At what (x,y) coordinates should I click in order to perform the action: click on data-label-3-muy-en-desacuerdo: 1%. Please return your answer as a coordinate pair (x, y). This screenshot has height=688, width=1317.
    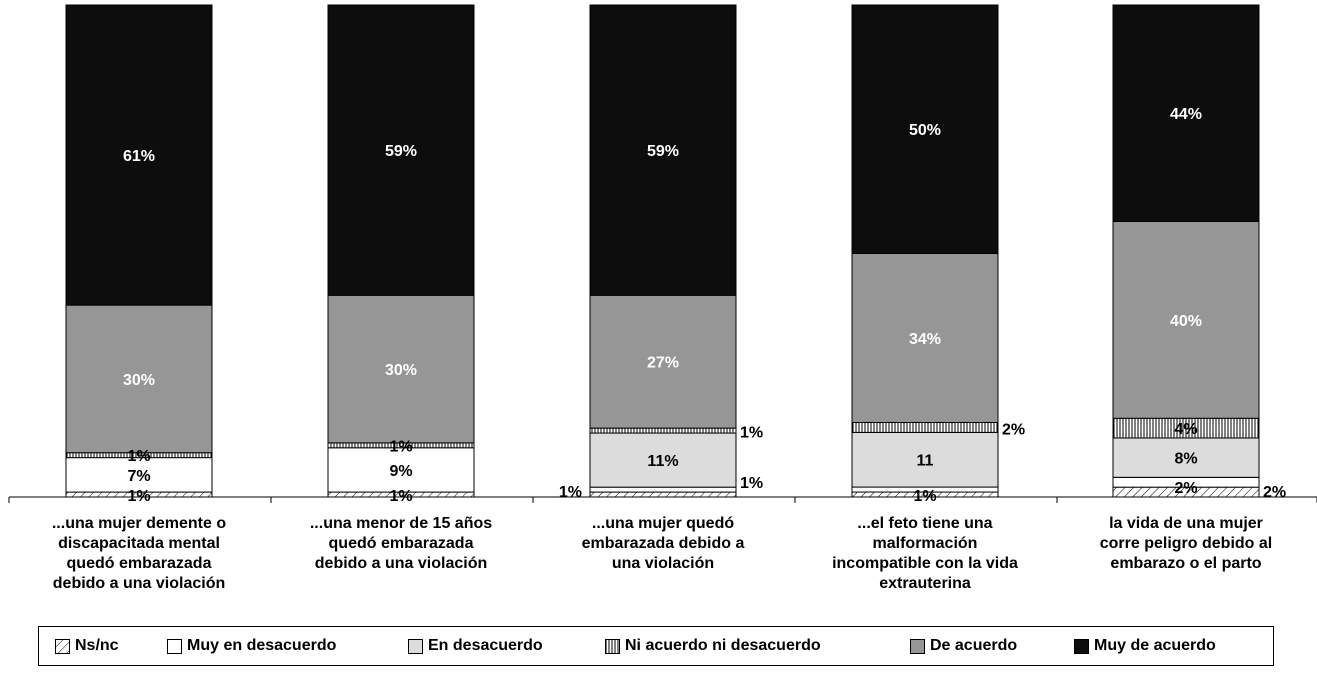
    Looking at the image, I should click on (751, 483).